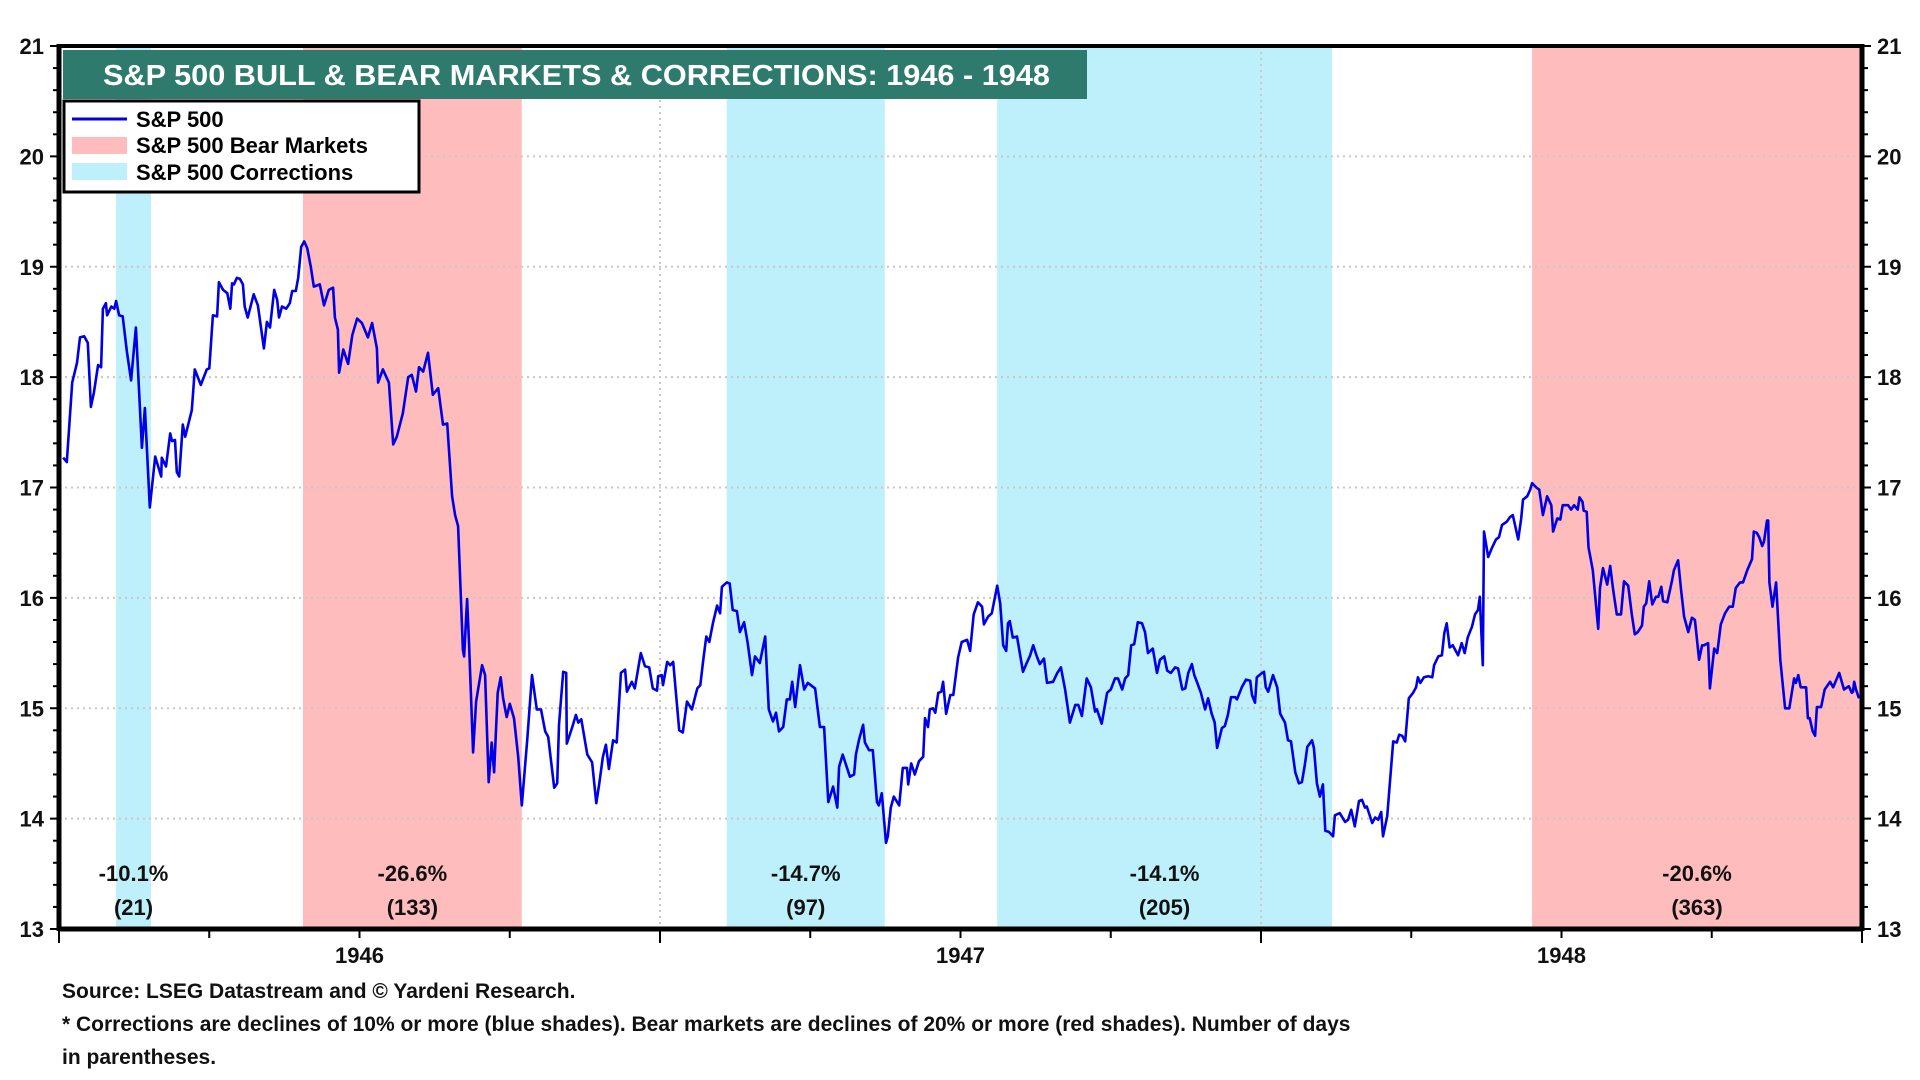  Describe the element at coordinates (805, 907) in the screenshot. I see `duration-days-label: (97)` at that location.